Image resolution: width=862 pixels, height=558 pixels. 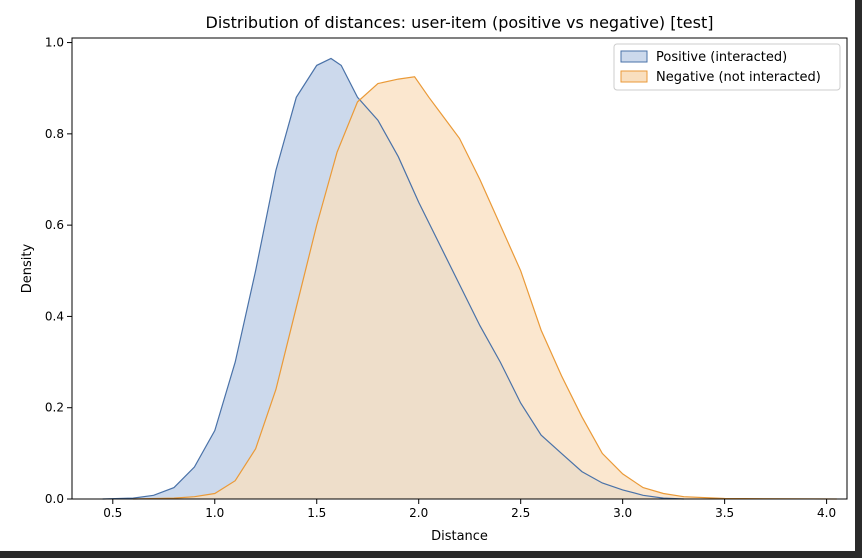 I want to click on legend-label-0: Positive (interacted), so click(x=721, y=57).